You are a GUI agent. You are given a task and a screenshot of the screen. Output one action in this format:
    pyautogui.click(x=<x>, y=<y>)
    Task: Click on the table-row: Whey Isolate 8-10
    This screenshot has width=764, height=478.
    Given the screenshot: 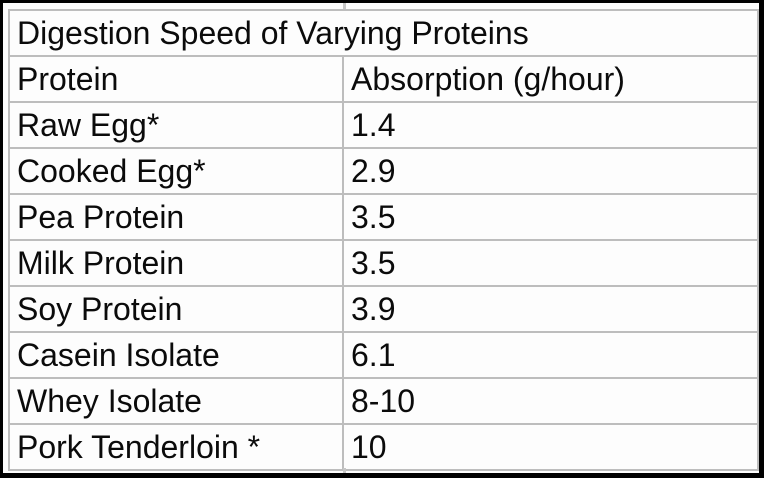 What is the action you would take?
    pyautogui.click(x=383, y=401)
    